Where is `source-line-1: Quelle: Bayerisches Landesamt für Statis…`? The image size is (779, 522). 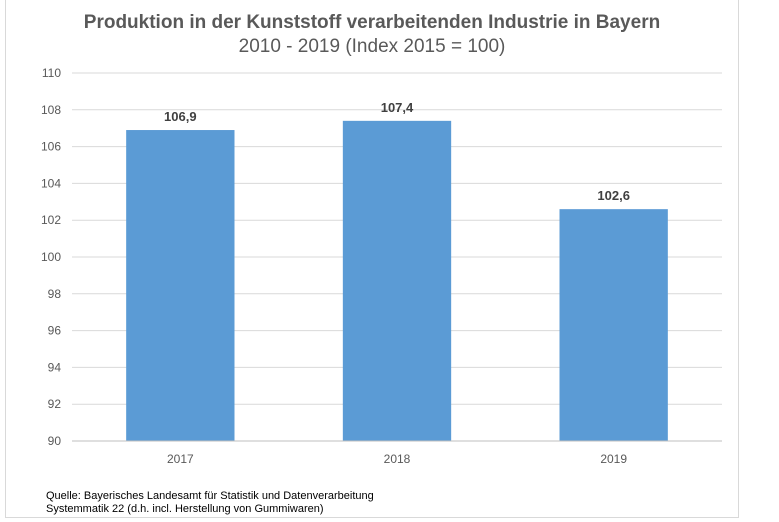 source-line-1: Quelle: Bayerisches Landesamt für Statis… is located at coordinates (210, 496).